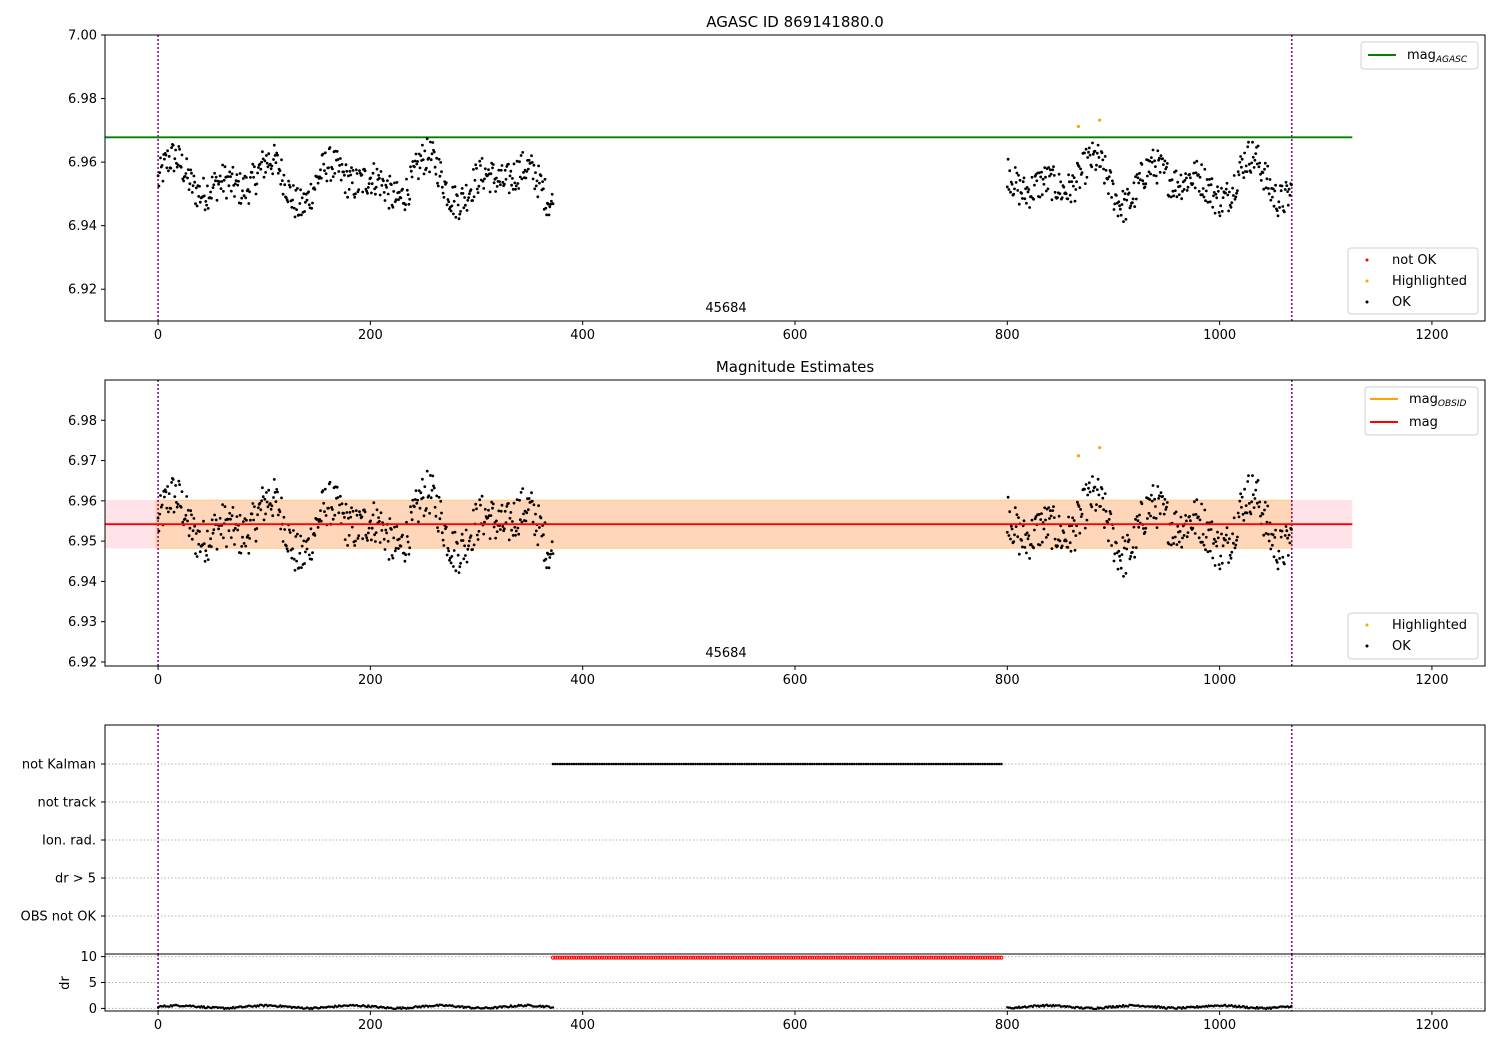  I want to click on y-tick-label: 6.98, so click(82, 99).